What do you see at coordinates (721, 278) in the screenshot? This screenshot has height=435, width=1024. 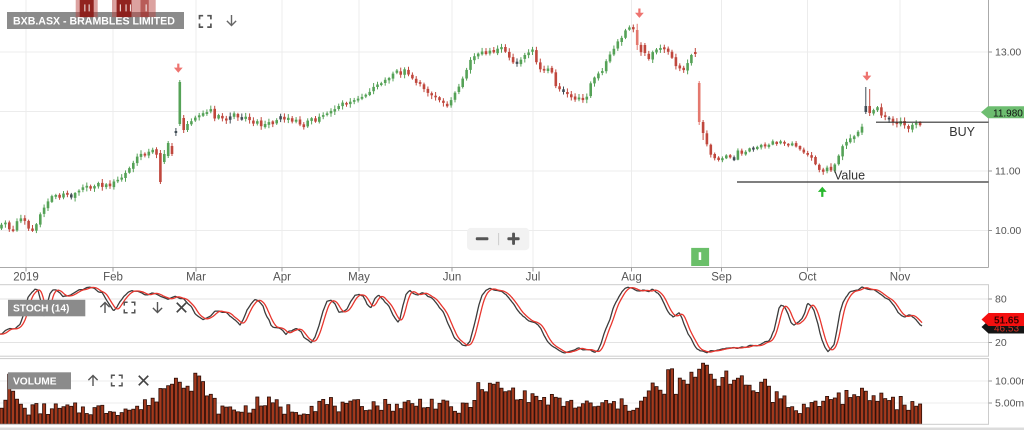 I see `svg-text: Sep` at bounding box center [721, 278].